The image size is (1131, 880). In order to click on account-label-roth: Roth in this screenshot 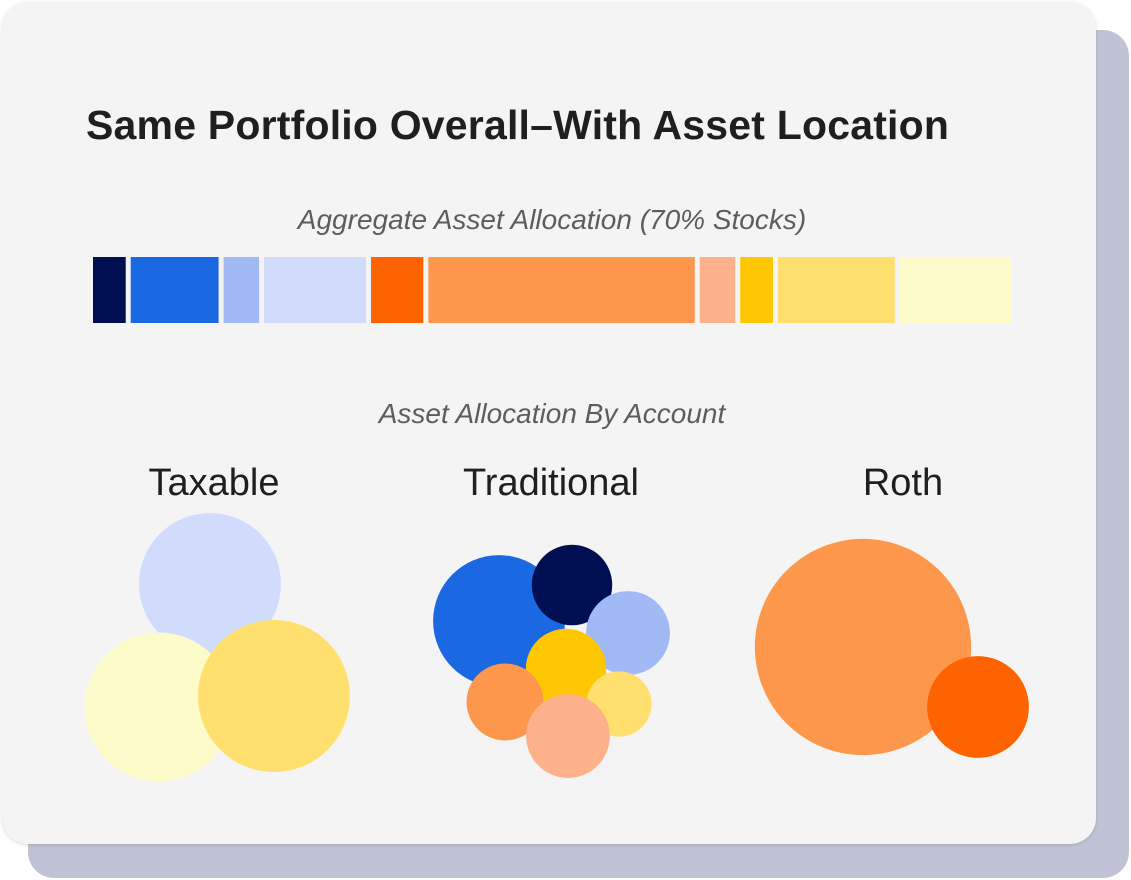, I will do `click(903, 483)`.